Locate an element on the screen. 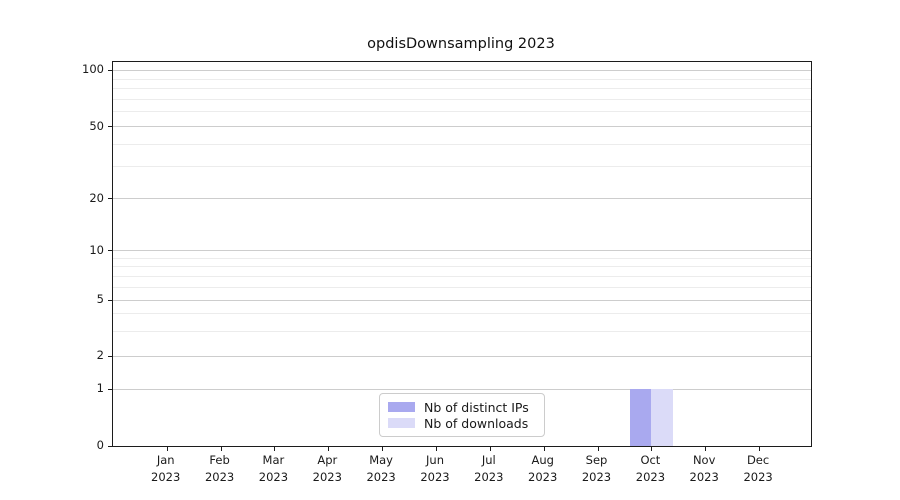 This screenshot has width=900, height=500. legend-item-distinct-ips: Nb of distinct IPs is located at coordinates (461, 407).